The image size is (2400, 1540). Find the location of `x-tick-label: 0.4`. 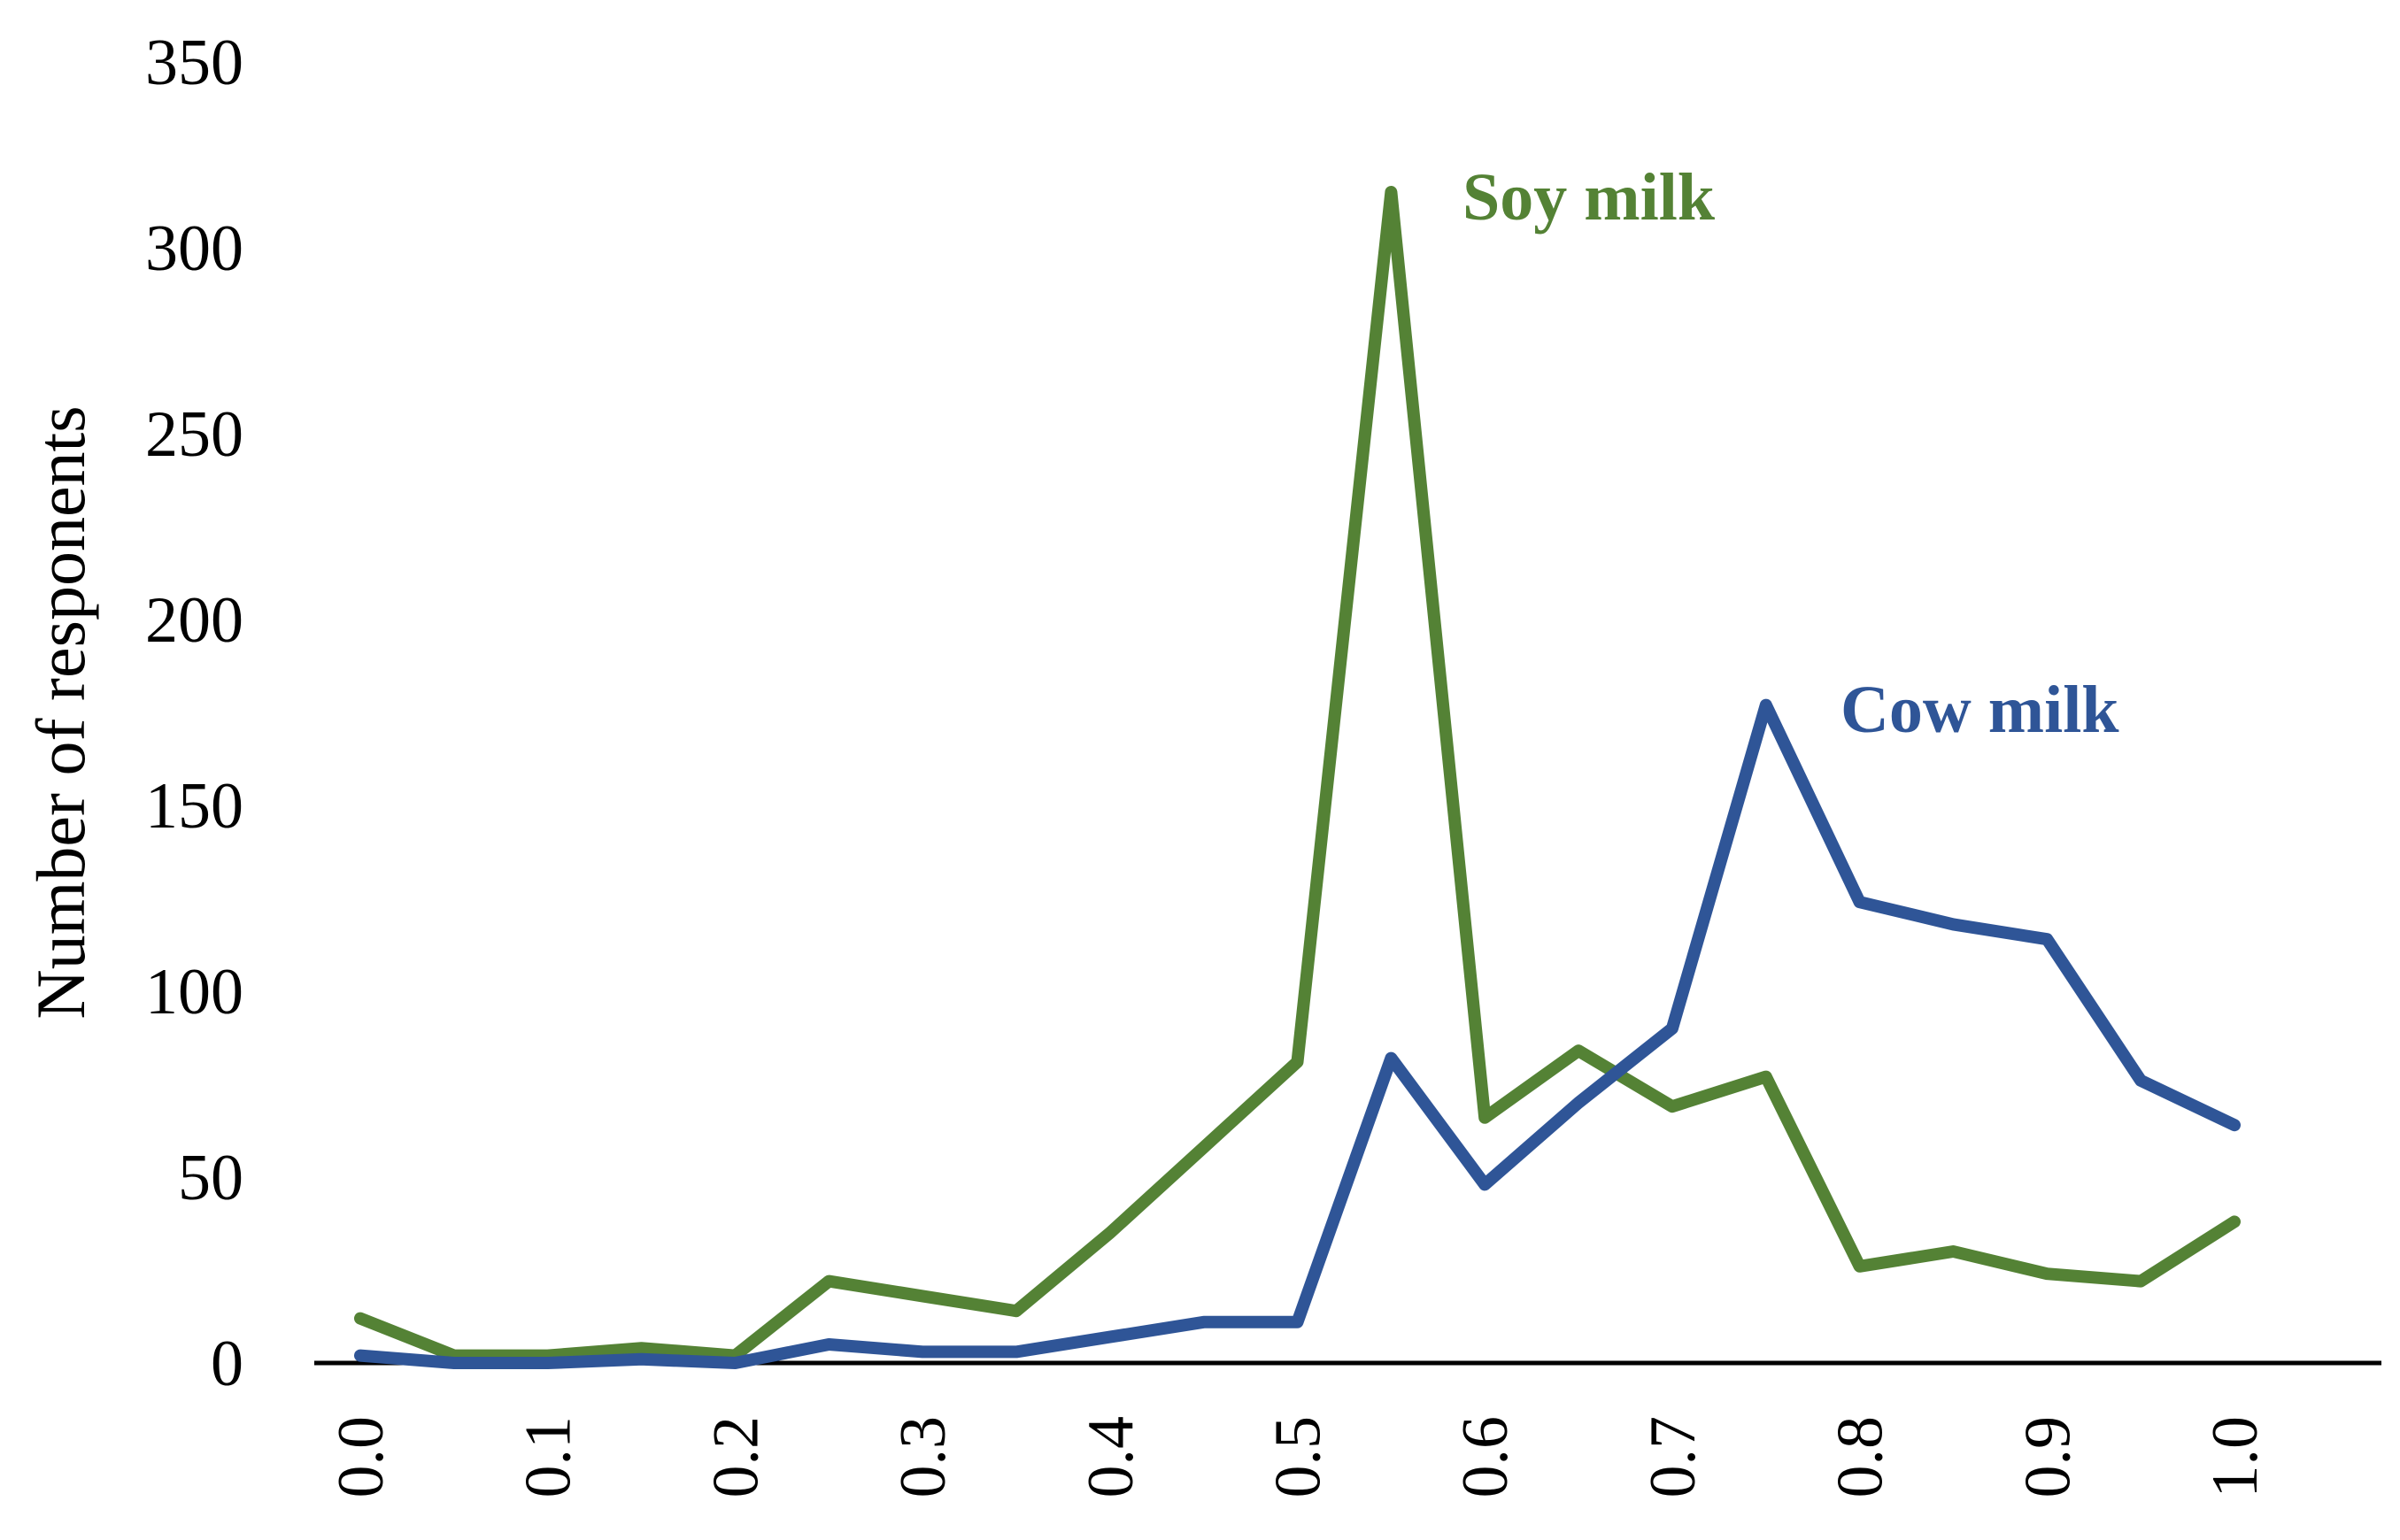

x-tick-label: 0.4 is located at coordinates (1111, 1457).